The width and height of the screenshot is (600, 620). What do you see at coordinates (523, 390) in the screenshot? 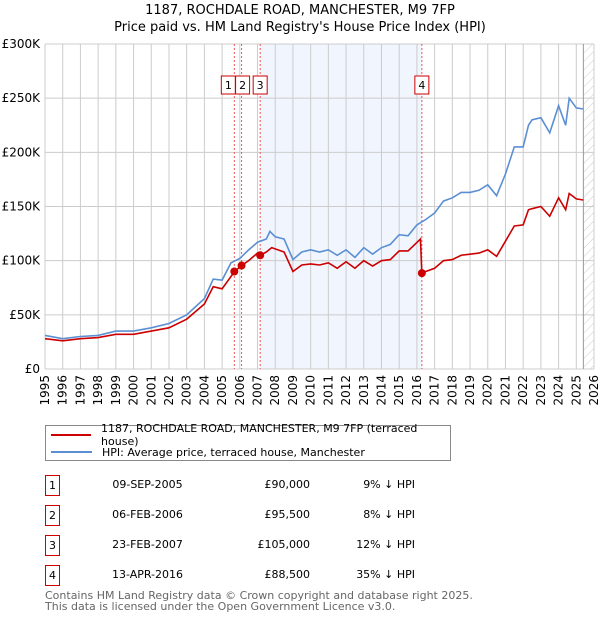
I see `x-tick-label: 2022` at bounding box center [523, 390].